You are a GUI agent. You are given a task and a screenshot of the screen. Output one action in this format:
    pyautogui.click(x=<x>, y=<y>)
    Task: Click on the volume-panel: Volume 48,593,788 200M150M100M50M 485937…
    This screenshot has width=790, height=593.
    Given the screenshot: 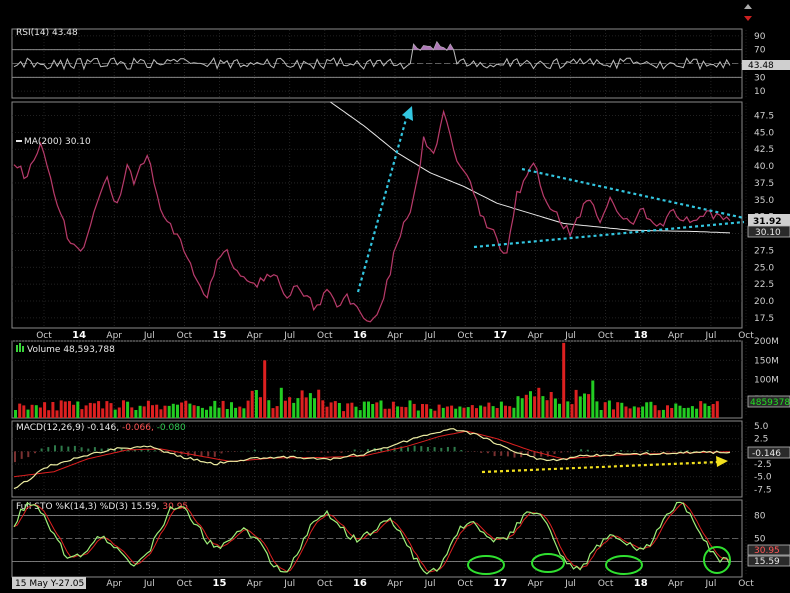 What is the action you would take?
    pyautogui.click(x=402, y=378)
    